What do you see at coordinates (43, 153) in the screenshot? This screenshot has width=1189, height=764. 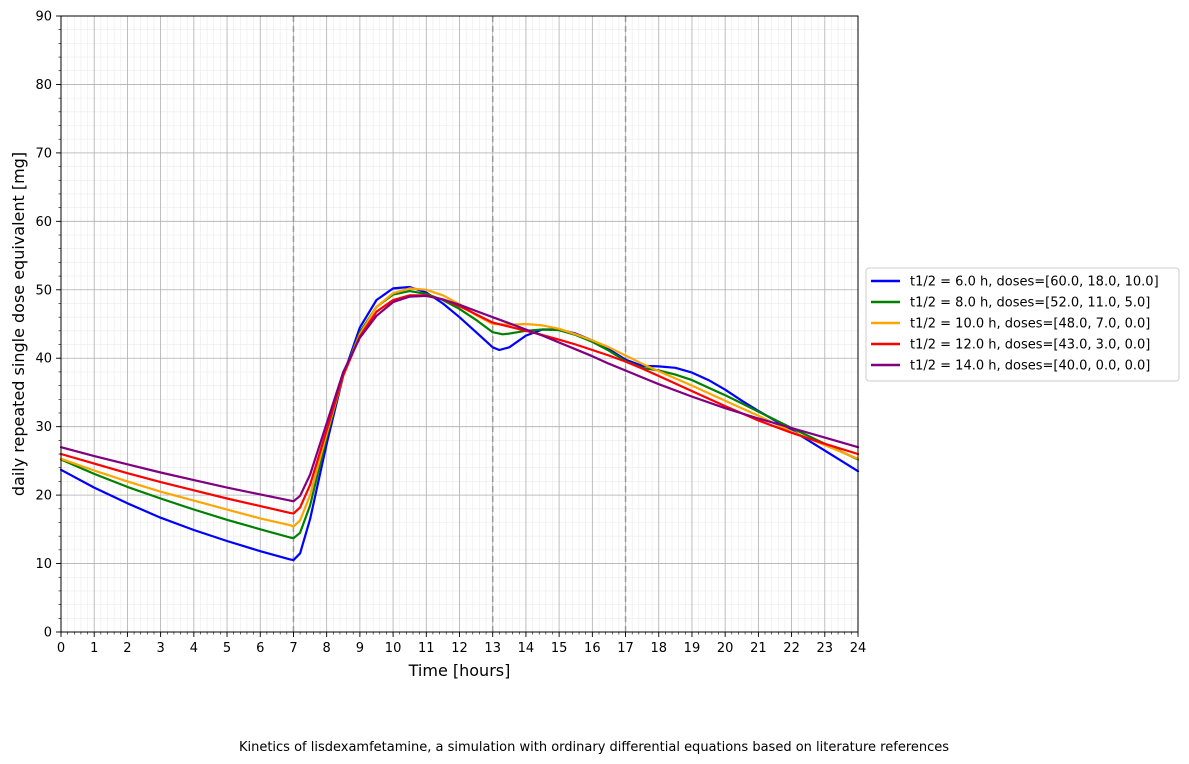 I see `y-tick-label: 70` at bounding box center [43, 153].